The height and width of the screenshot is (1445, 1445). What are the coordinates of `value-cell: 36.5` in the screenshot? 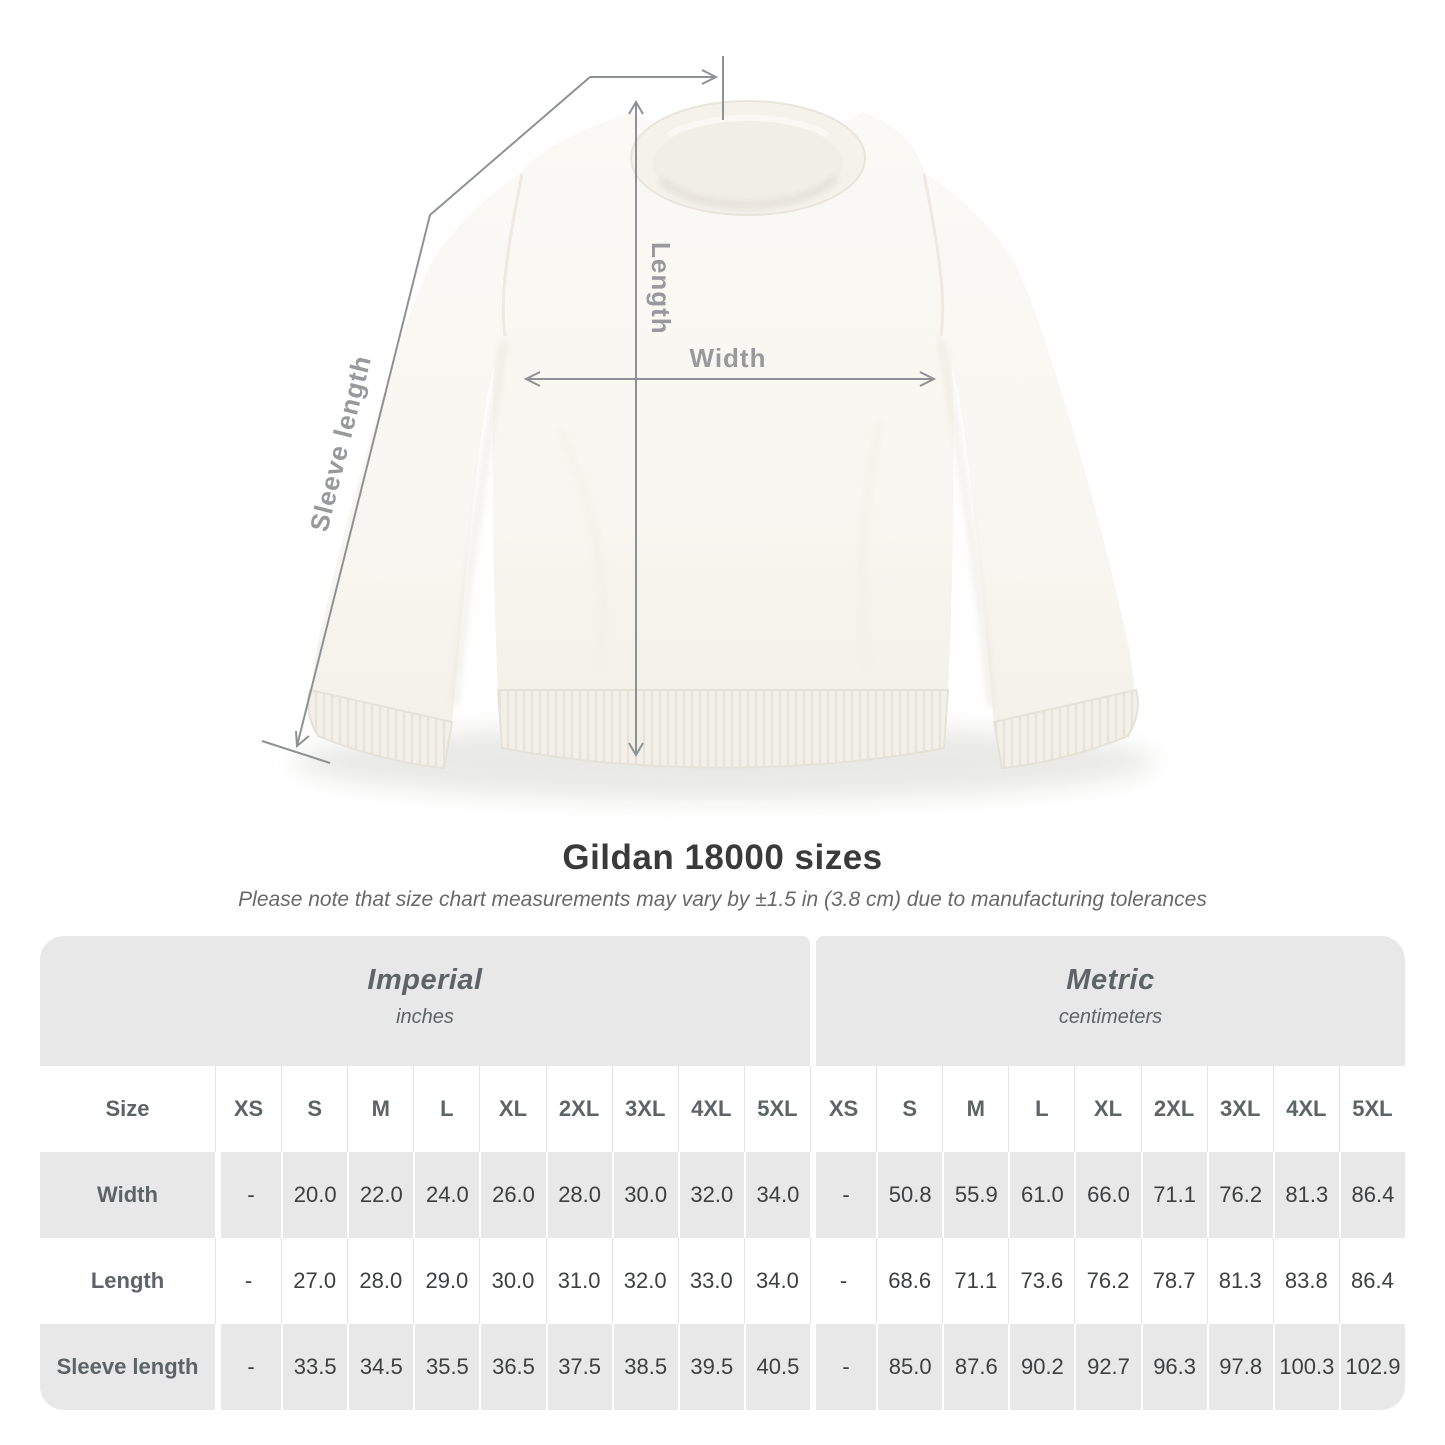 It's located at (512, 1367).